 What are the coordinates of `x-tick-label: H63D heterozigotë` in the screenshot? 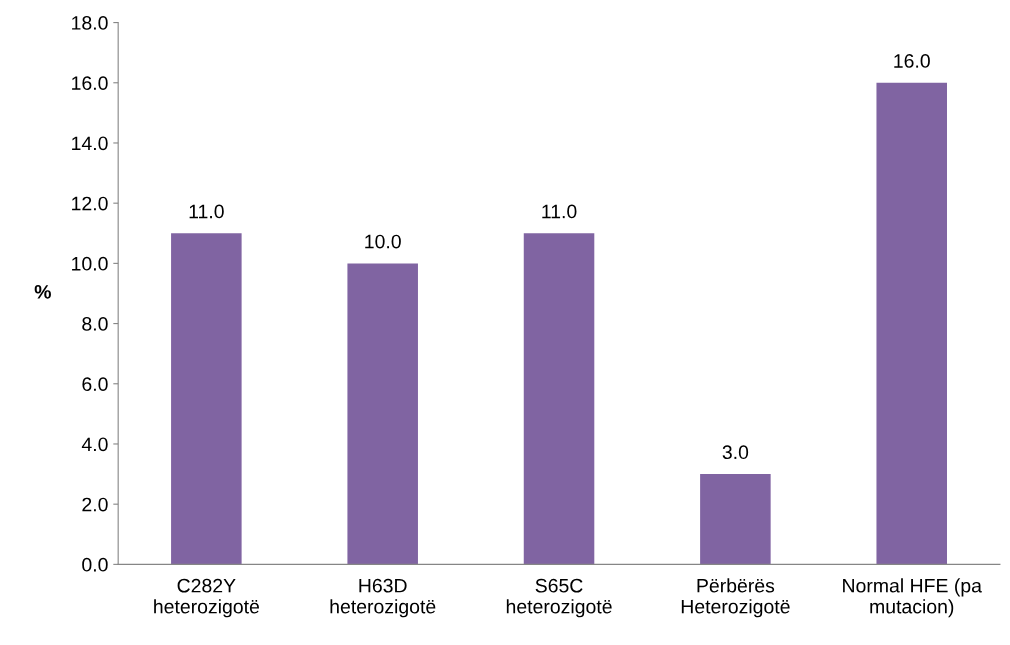 It's located at (383, 598).